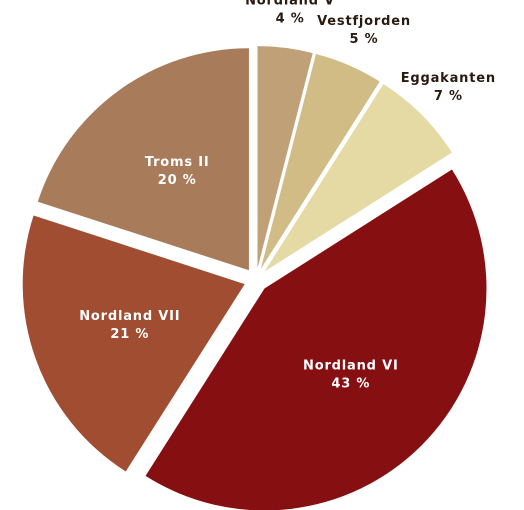 Image resolution: width=524 pixels, height=510 pixels. What do you see at coordinates (129, 316) in the screenshot?
I see `slice-label: Nordland VII` at bounding box center [129, 316].